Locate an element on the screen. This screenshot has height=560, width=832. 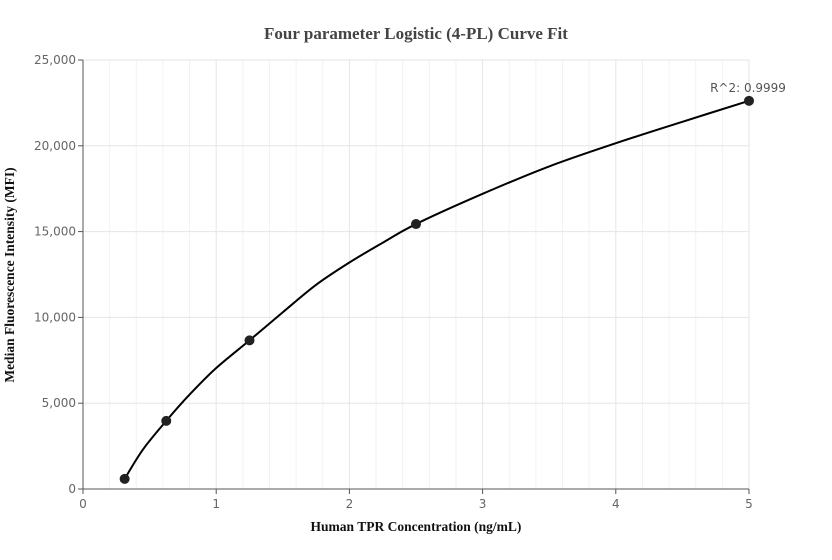
y-tick-label: 25,000 is located at coordinates (55, 60).